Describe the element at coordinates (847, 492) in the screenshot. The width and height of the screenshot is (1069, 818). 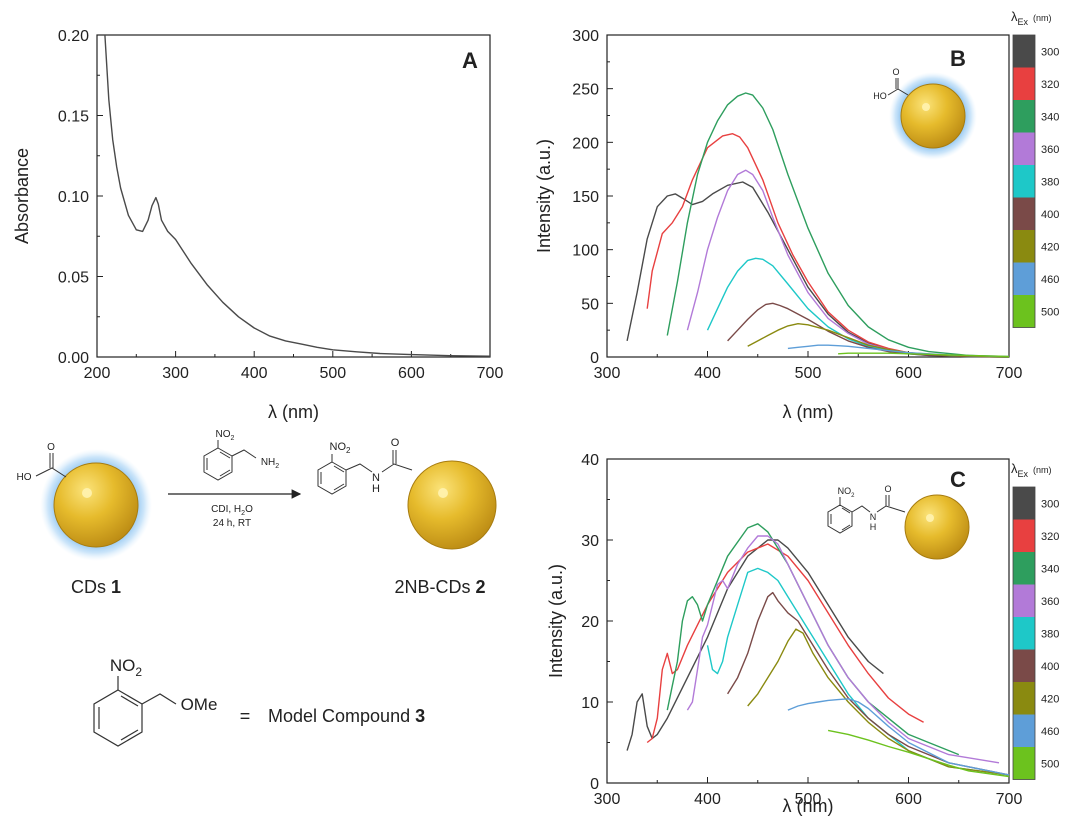
I see `inset-no2-label: NO2` at that location.